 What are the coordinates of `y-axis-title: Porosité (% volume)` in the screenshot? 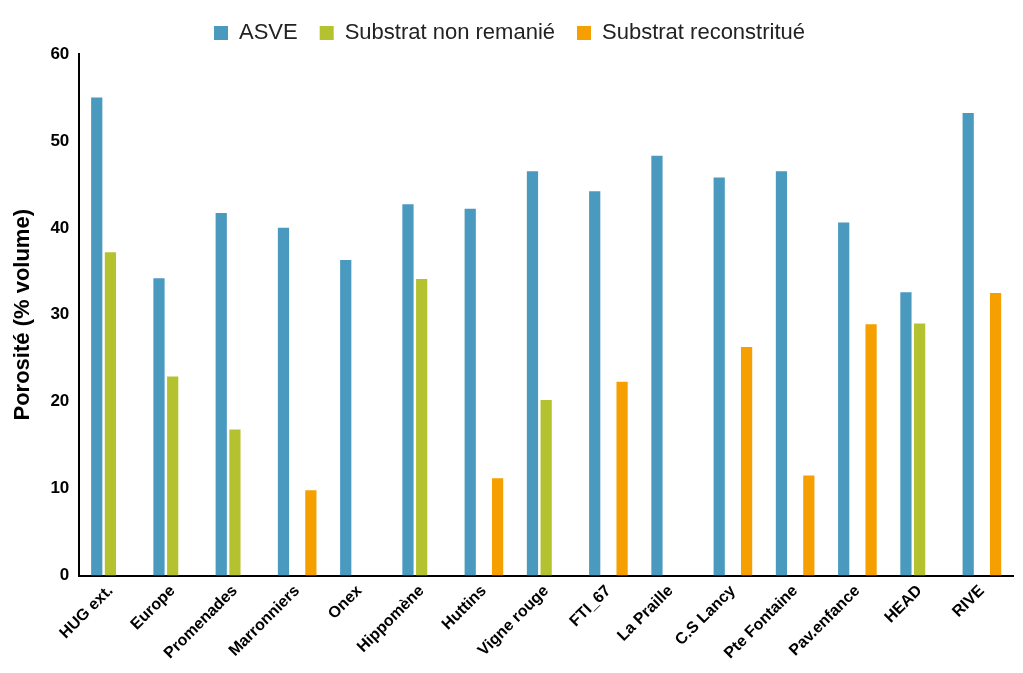 It's located at (22, 315).